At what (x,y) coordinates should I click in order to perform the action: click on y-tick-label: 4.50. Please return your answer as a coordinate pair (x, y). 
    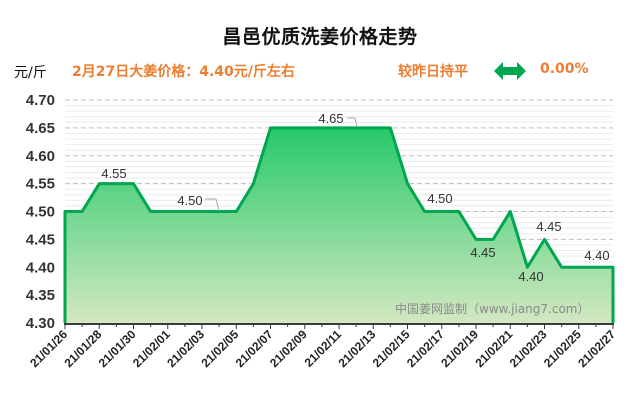
    Looking at the image, I should click on (40, 212).